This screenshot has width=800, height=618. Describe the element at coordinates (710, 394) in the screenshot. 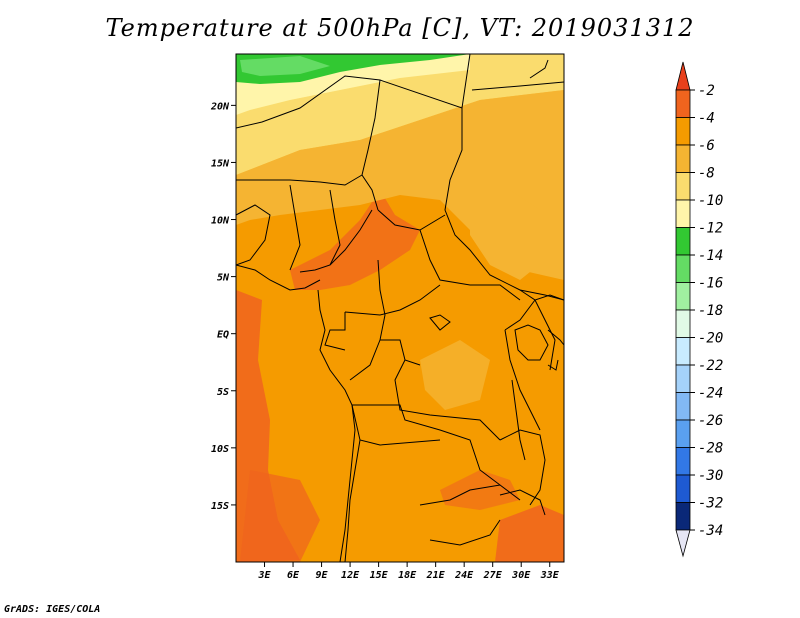

I see `colorbar-label: -24` at that location.